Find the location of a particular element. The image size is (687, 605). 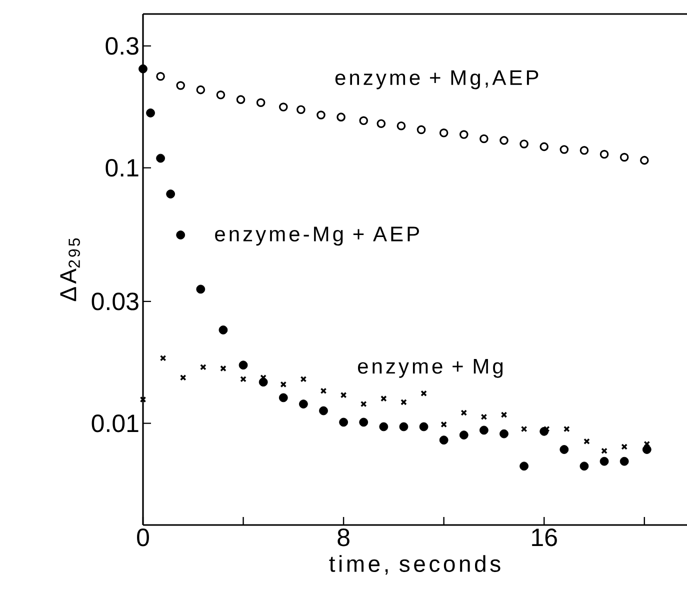

x-tick-label: 0 is located at coordinates (143, 537).